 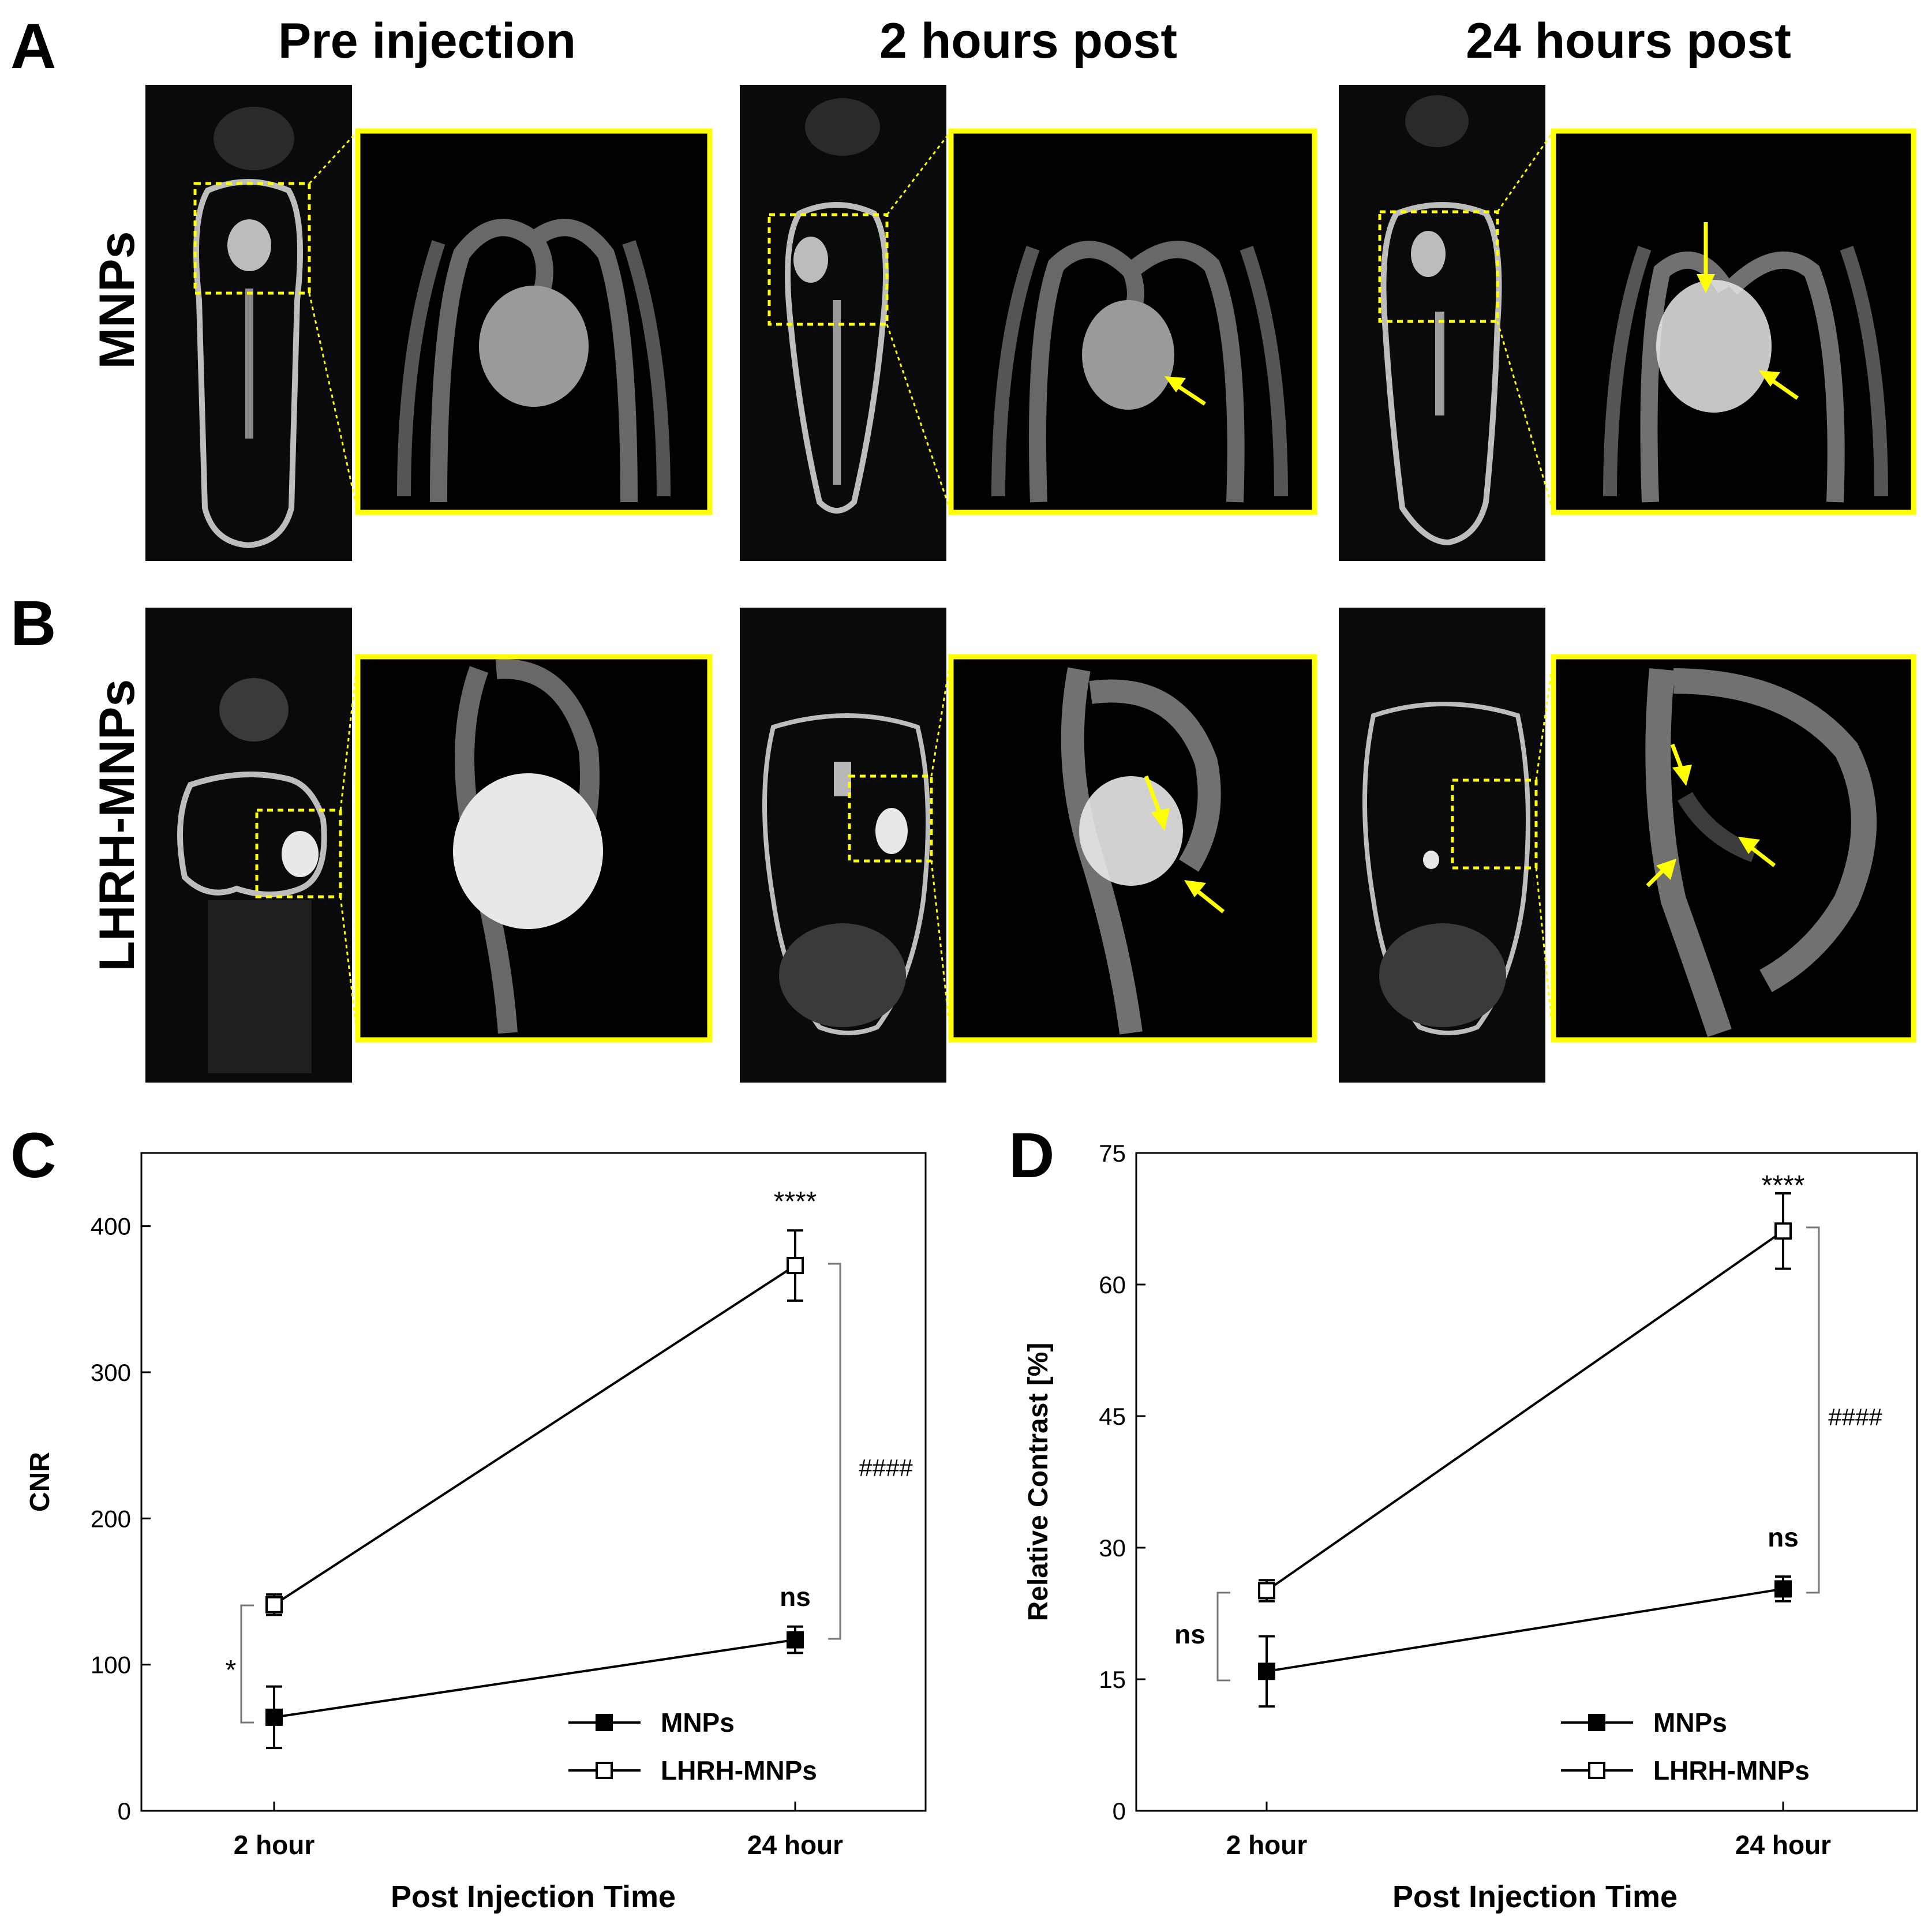 I want to click on mri-zoom-a-24h, so click(x=1733, y=321).